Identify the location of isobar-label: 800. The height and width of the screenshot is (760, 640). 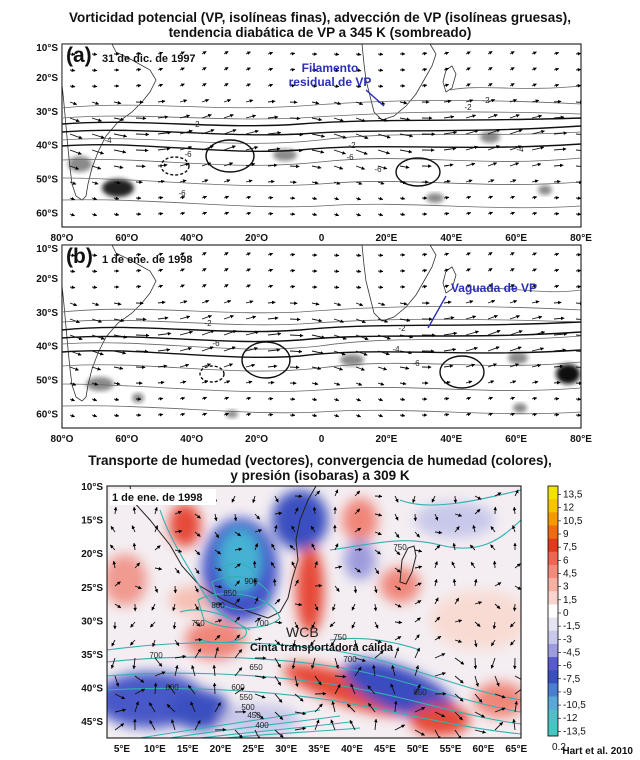
(218, 605).